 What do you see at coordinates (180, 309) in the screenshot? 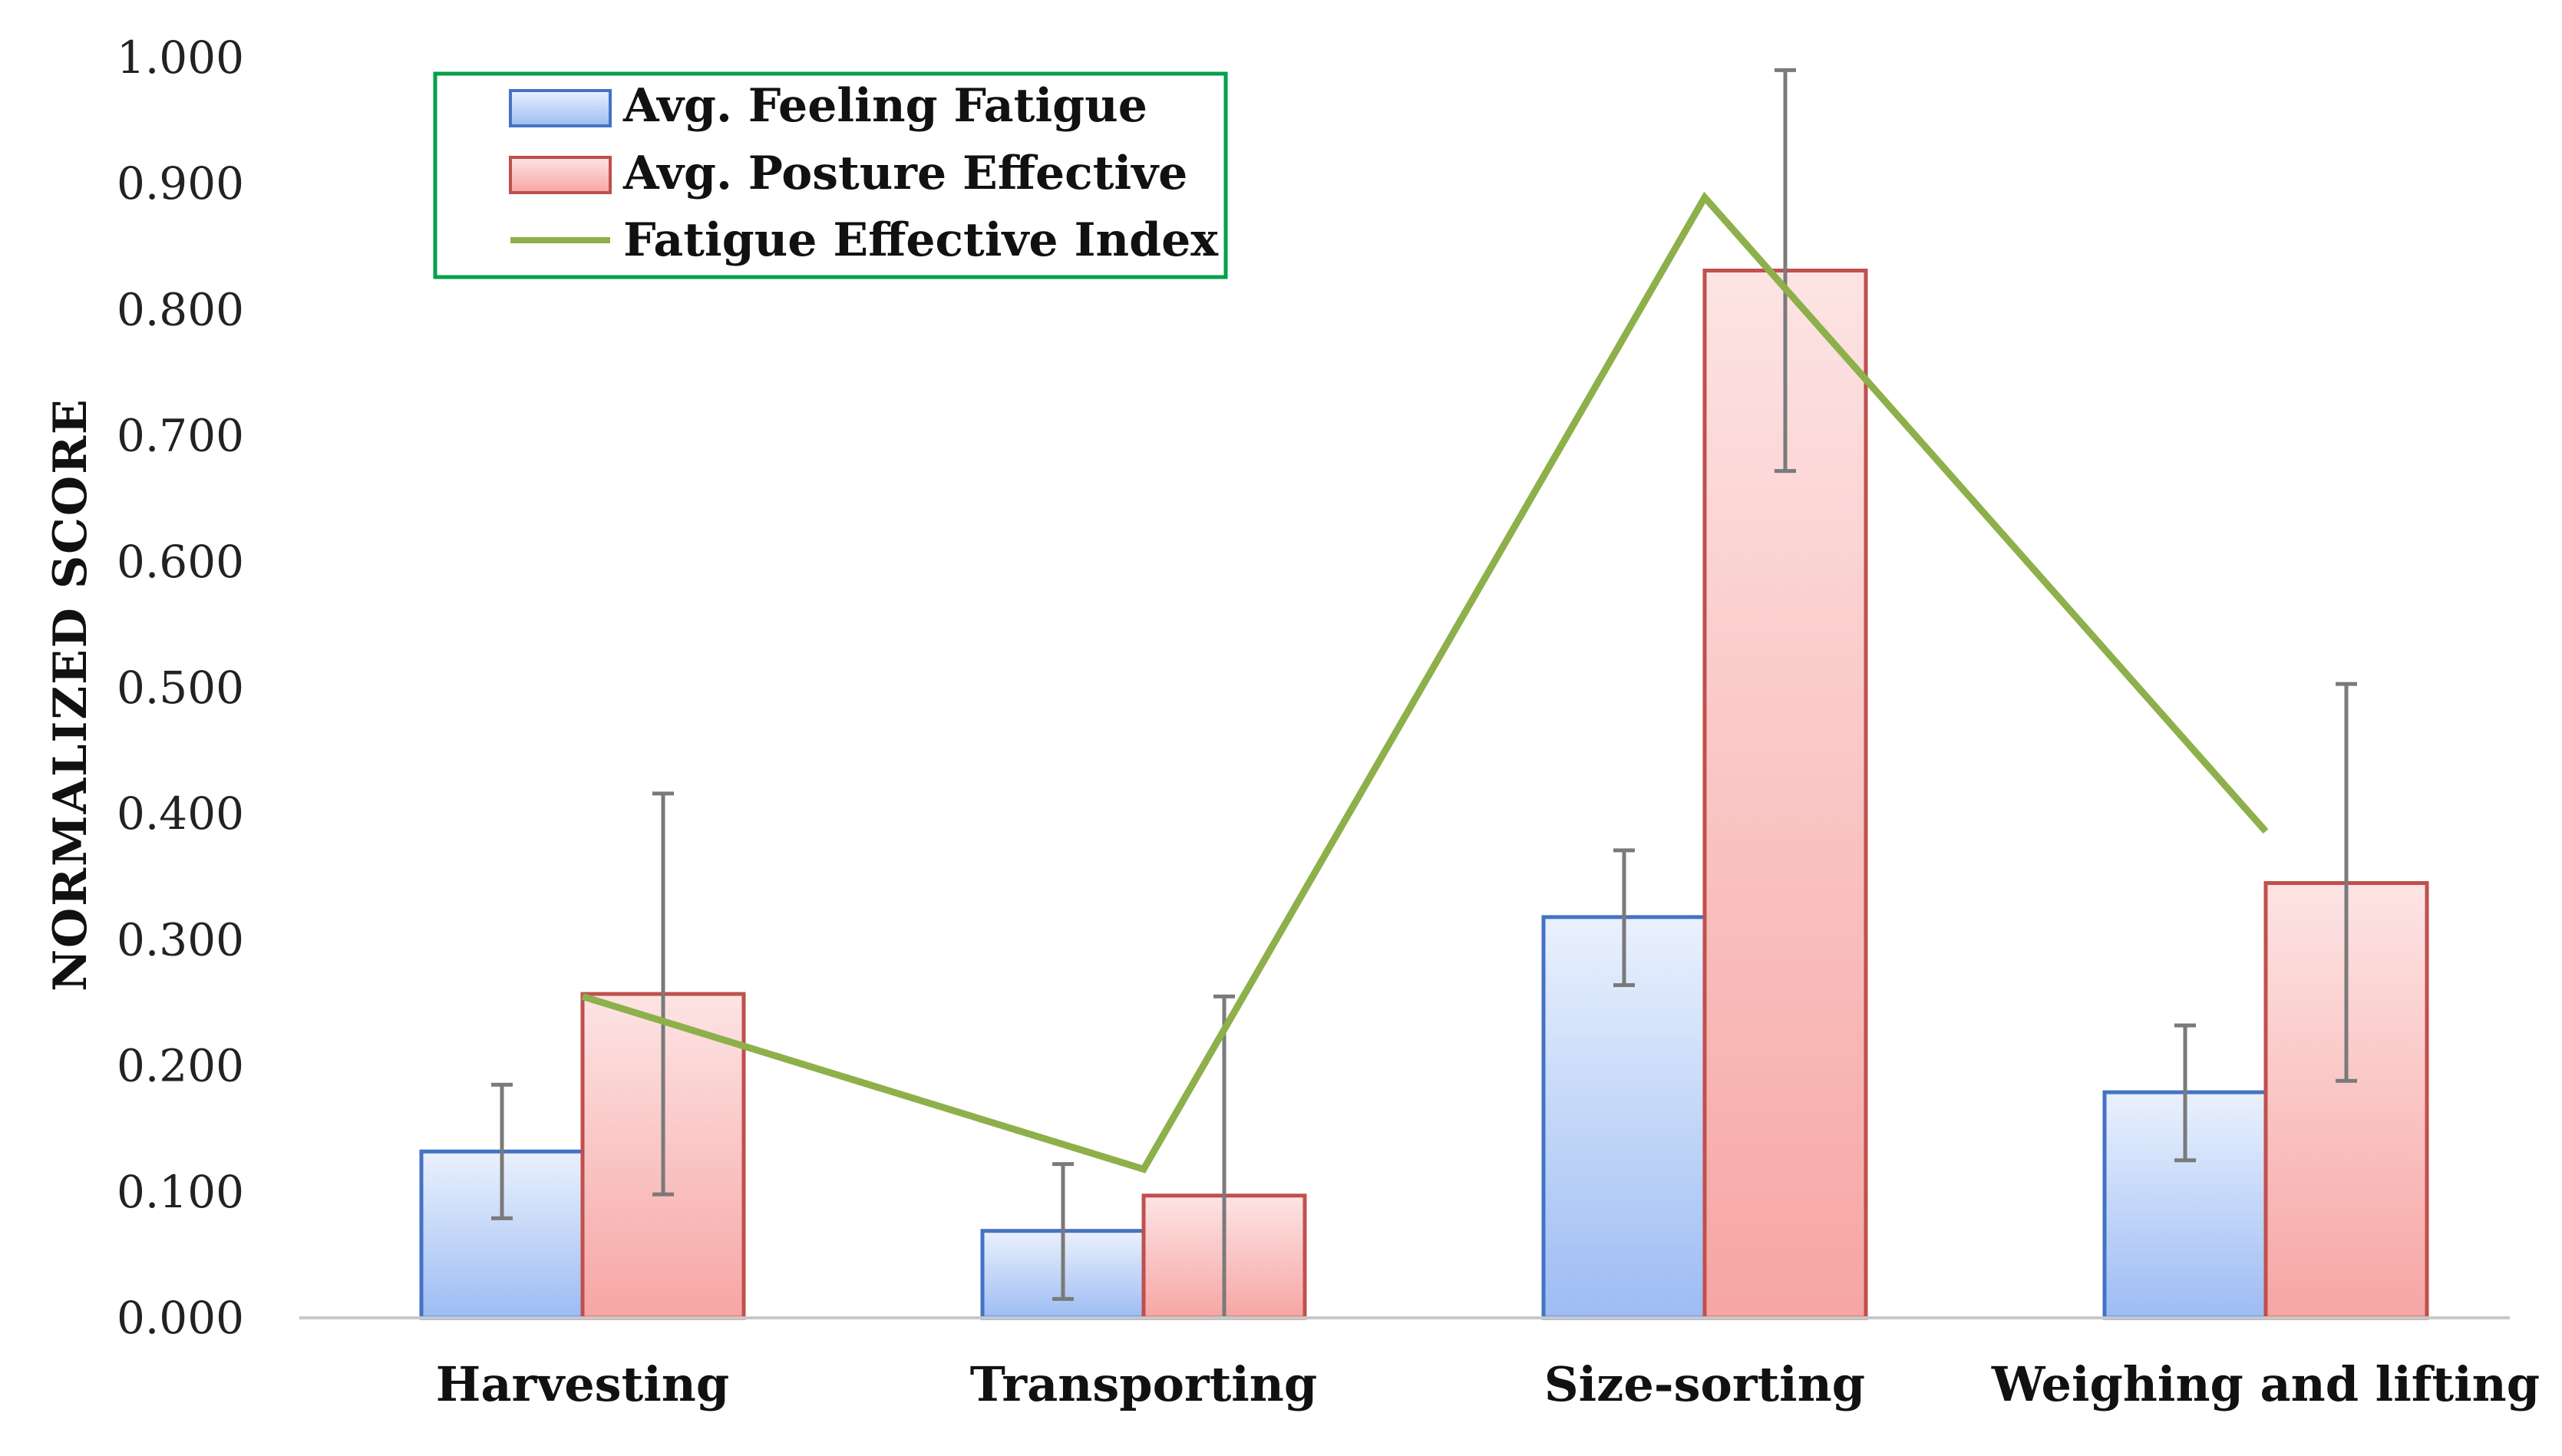
I see `y-tick-label: 0.800` at bounding box center [180, 309].